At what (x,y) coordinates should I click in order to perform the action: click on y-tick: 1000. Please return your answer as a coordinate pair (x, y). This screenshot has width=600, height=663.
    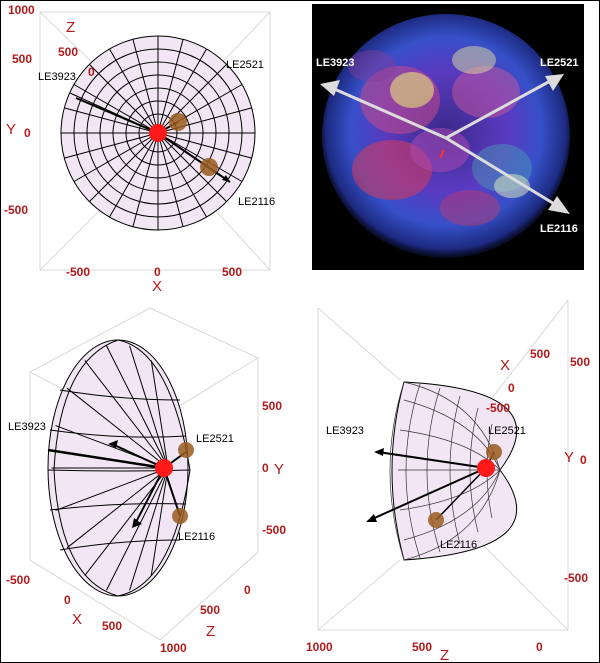
    Looking at the image, I should click on (21, 10).